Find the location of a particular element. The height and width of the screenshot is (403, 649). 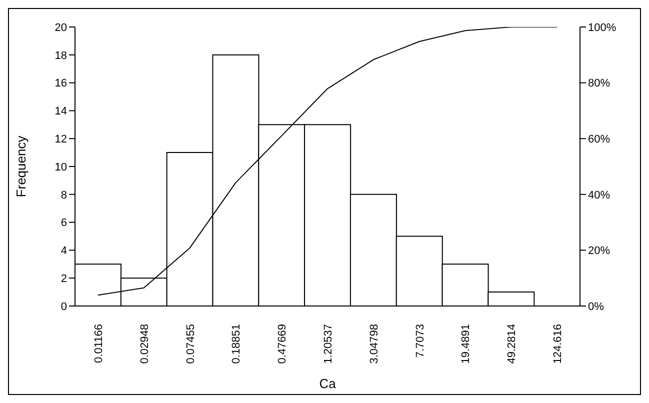

y-tick-label: 10 is located at coordinates (60, 167).